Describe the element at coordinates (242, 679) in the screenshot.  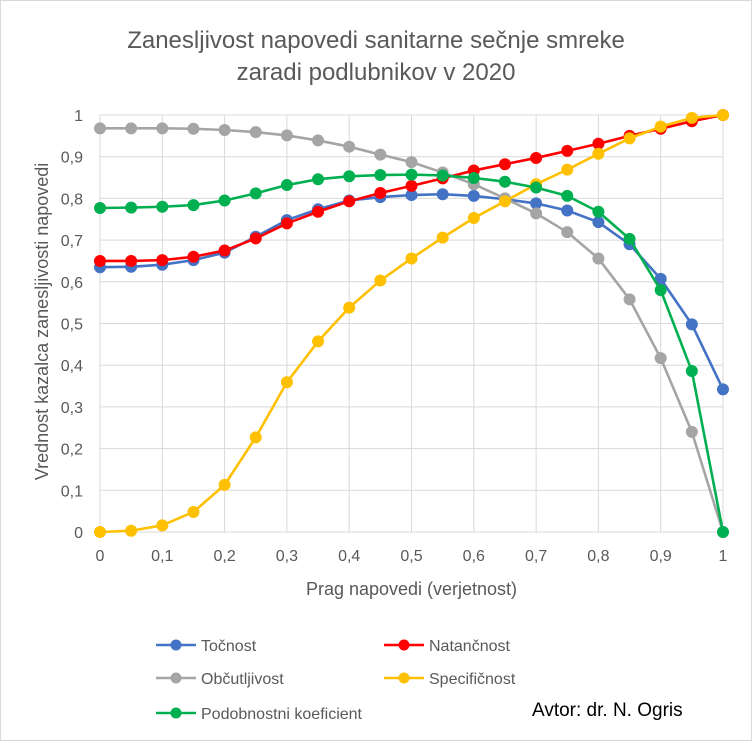
I see `legend-label: Občutljivost` at that location.